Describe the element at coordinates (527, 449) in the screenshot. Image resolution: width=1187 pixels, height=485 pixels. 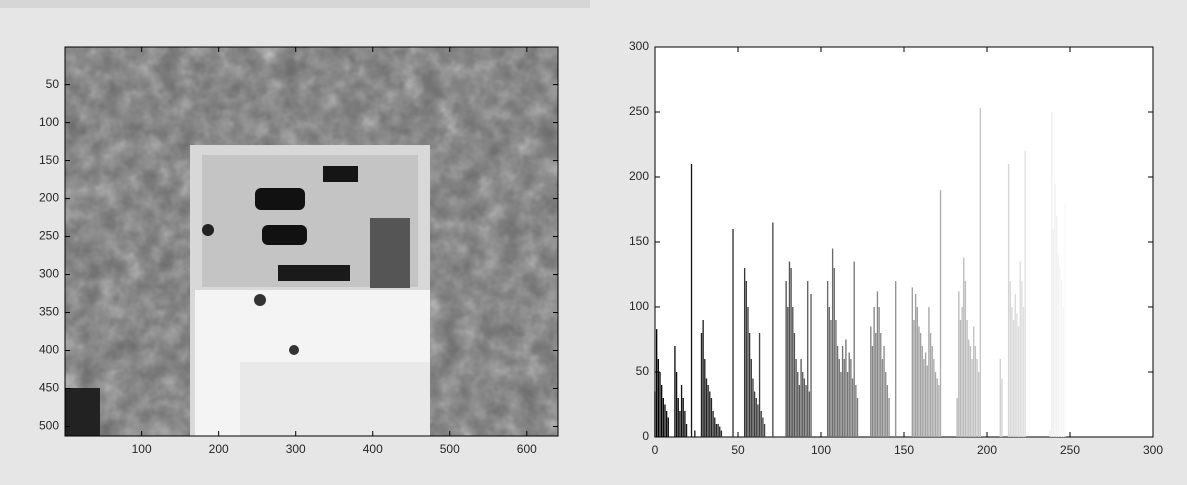
I see `x-tick-label: 600` at that location.